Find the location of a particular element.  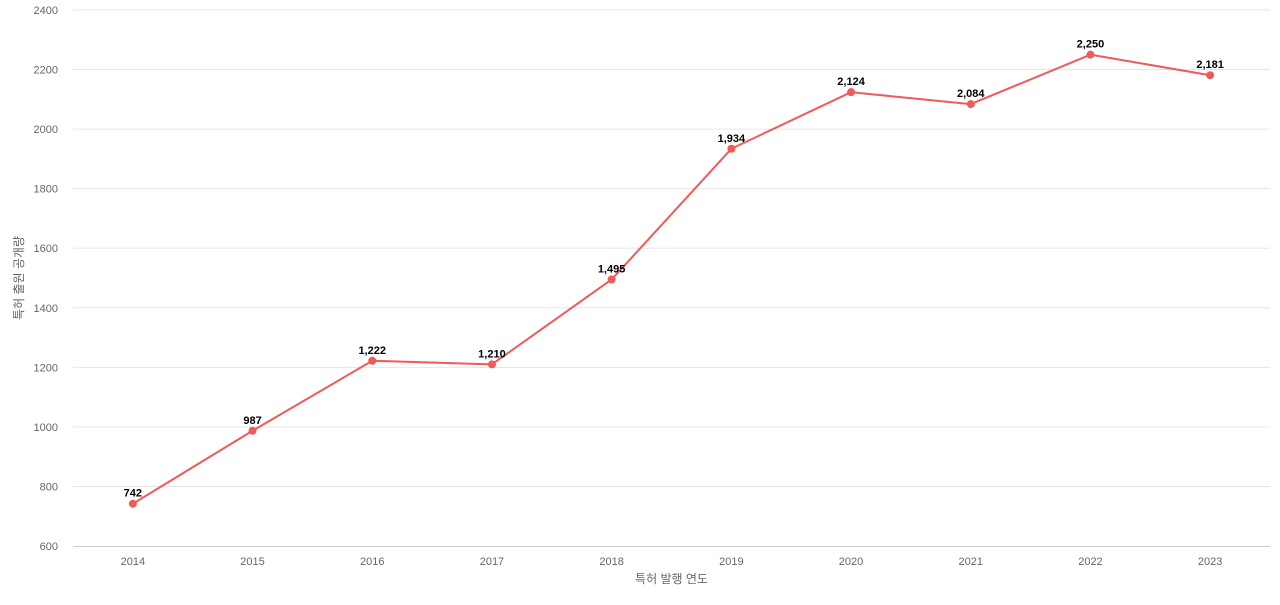

x-tick-label: 2023 is located at coordinates (1210, 562).